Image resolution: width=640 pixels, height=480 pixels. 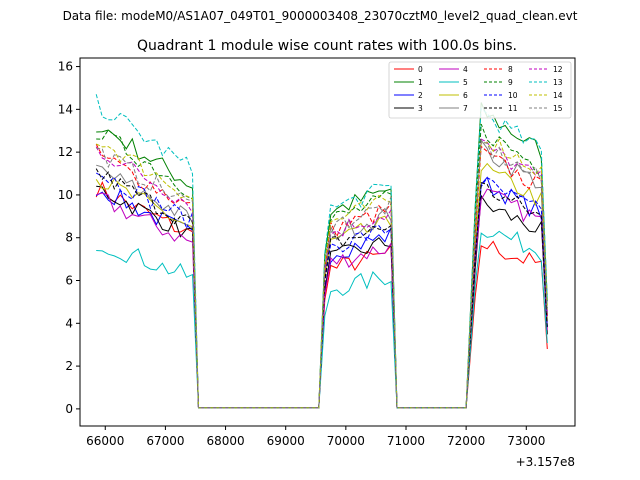 I want to click on legend-label: 1, so click(x=420, y=82).